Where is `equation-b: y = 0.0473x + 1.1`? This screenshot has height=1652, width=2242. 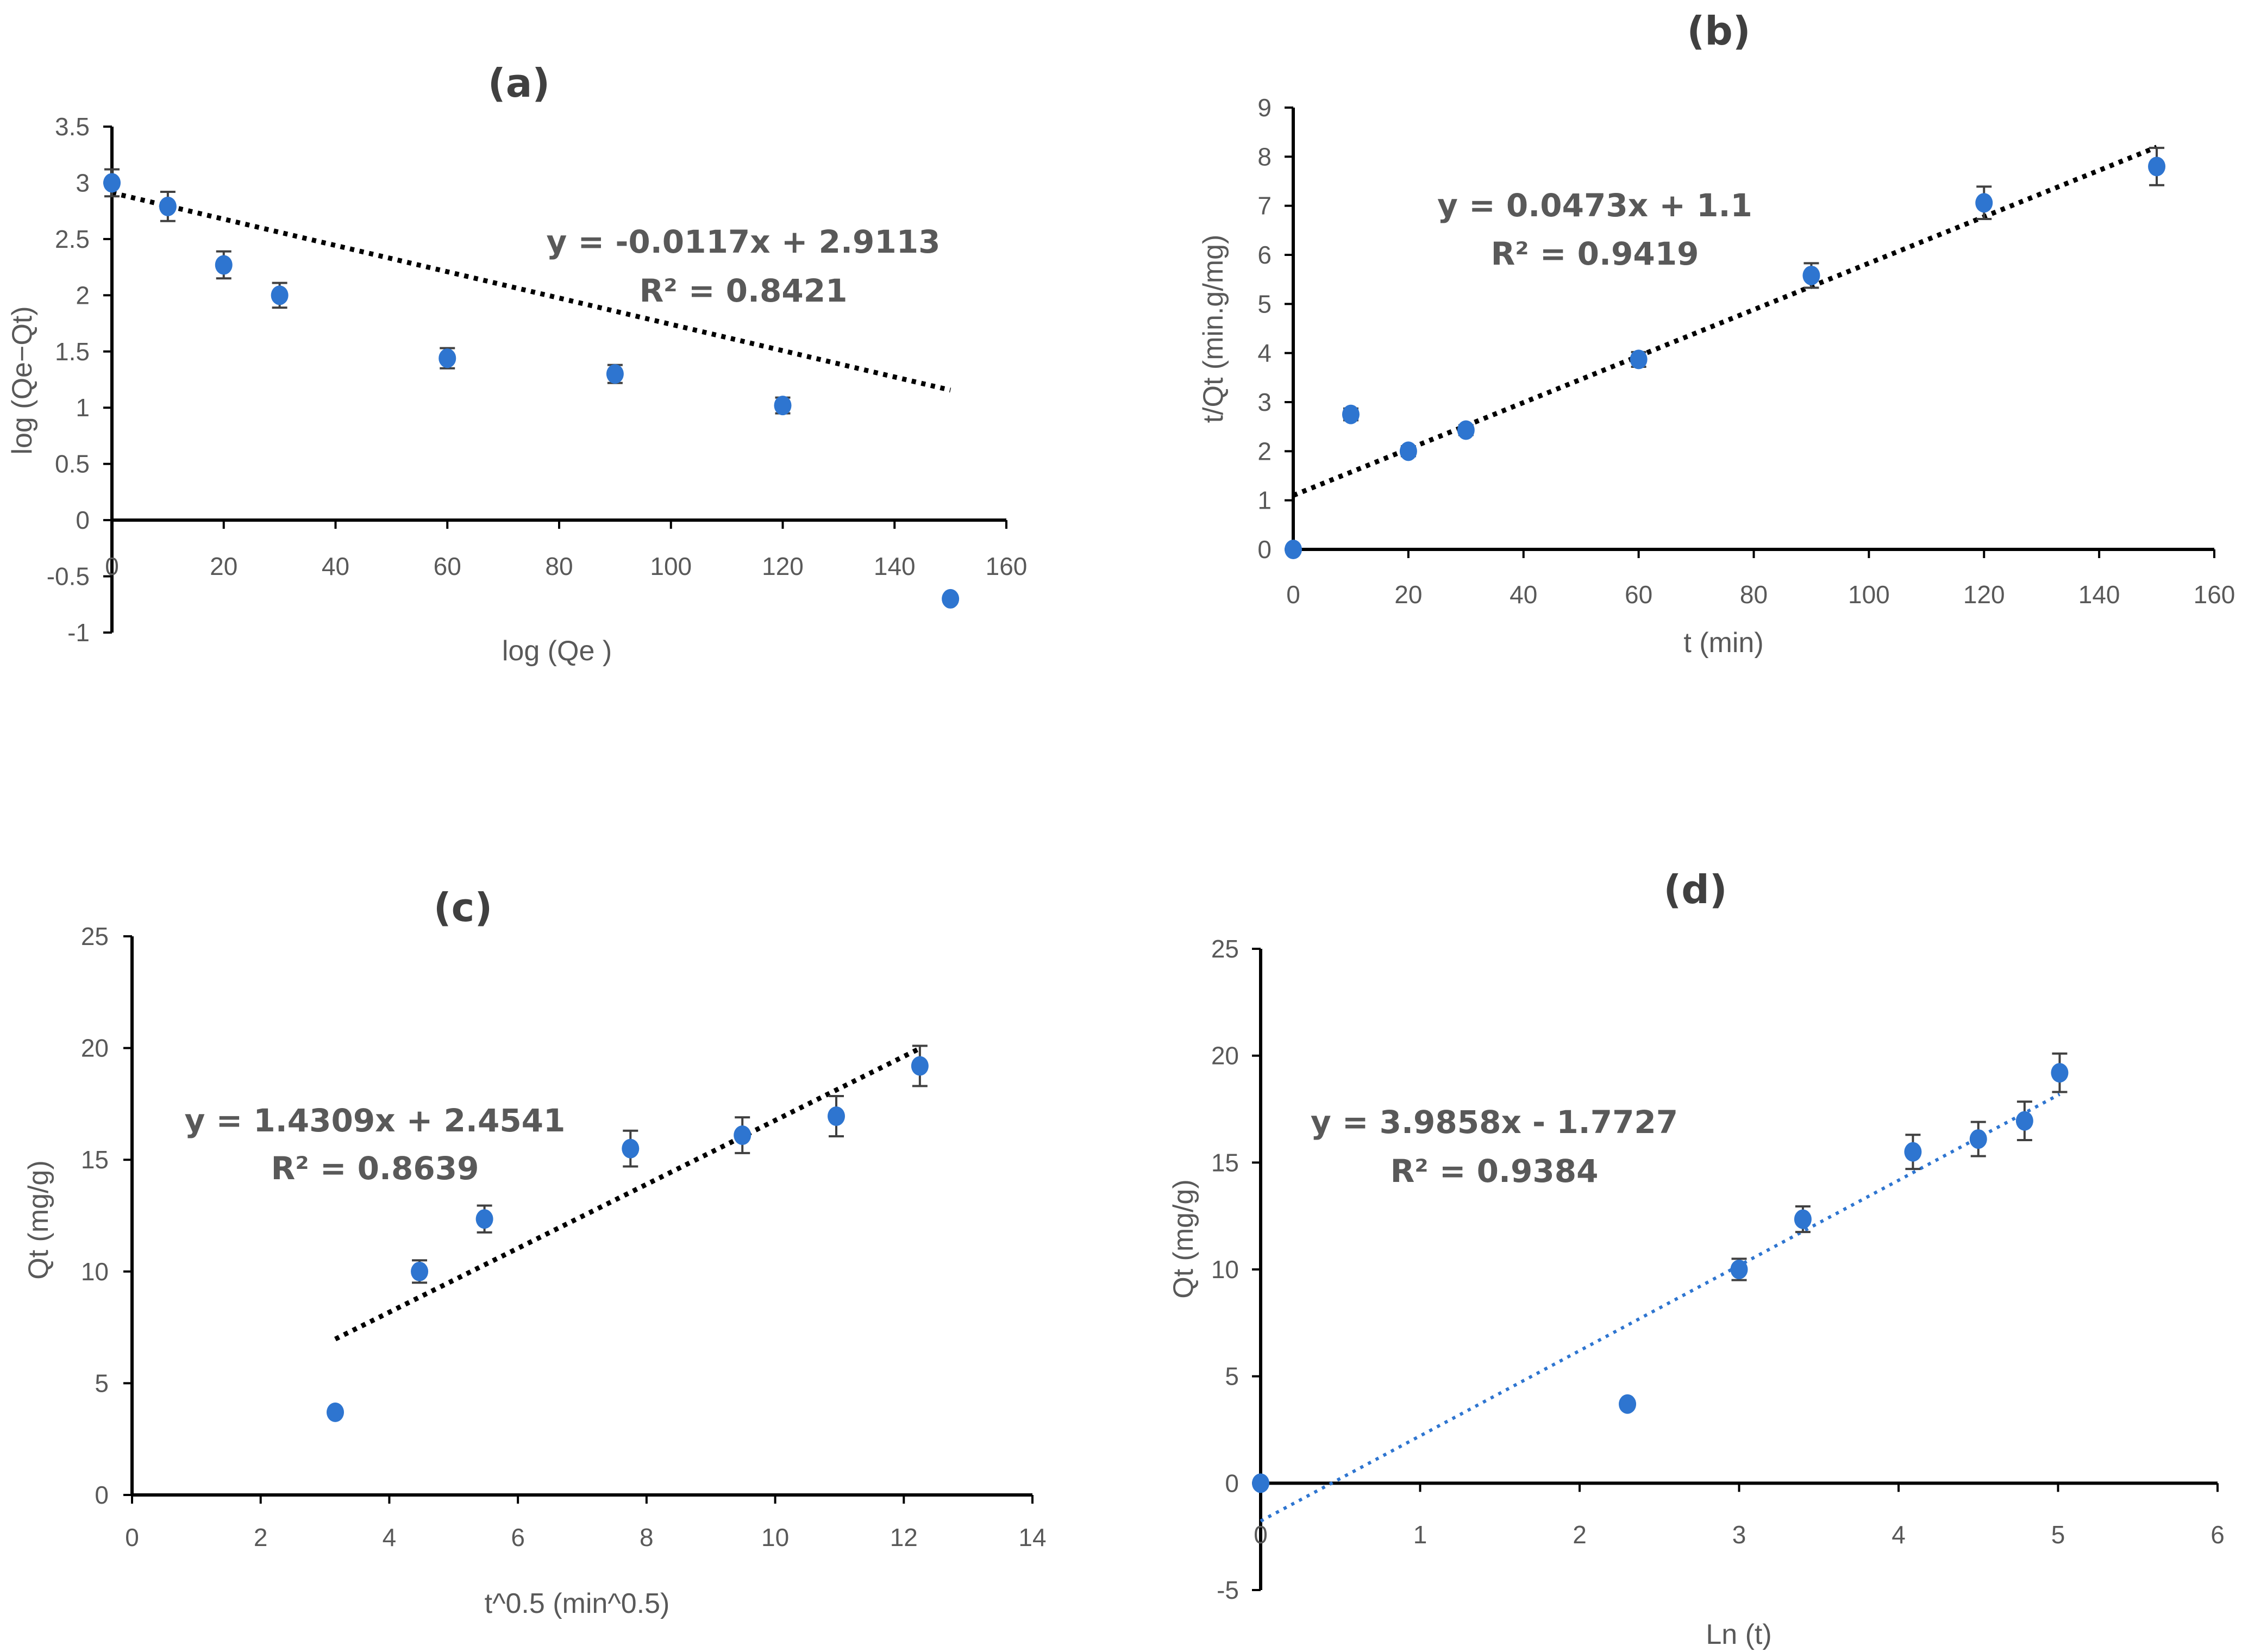 equation-b: y = 0.0473x + 1.1 is located at coordinates (1594, 205).